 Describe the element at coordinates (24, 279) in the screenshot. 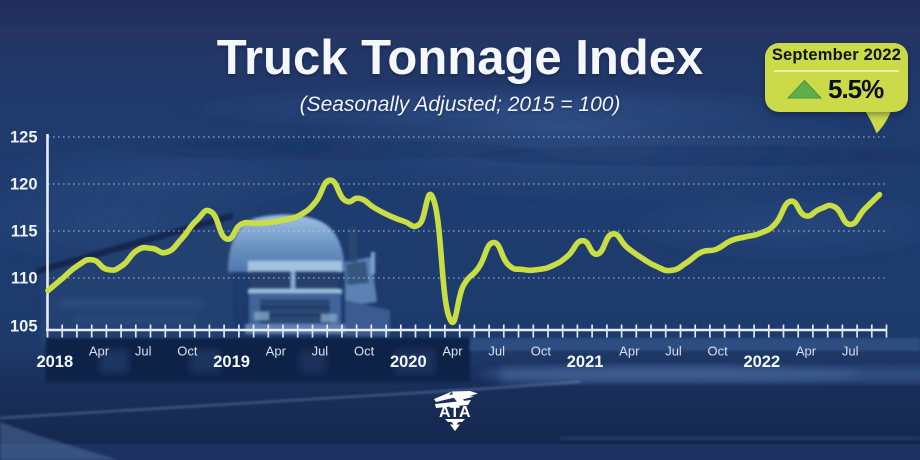

I see `svg-text: 110` at that location.